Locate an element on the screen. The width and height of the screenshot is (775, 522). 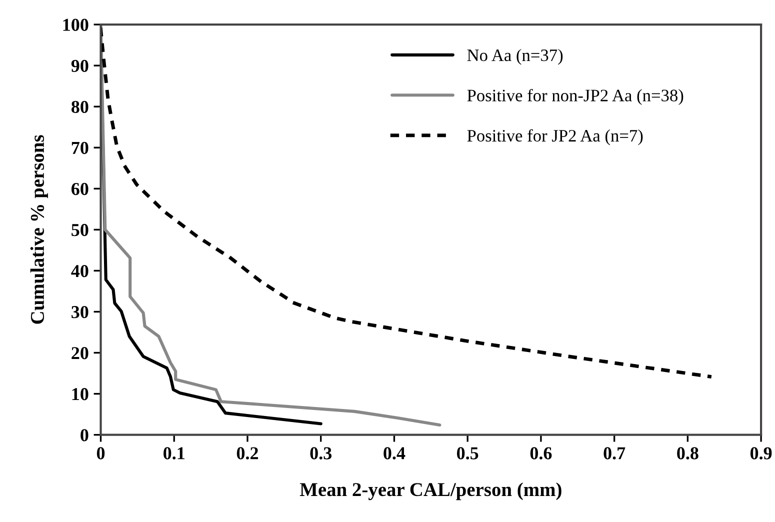
legend-label: No Aa (n=37) is located at coordinates (515, 56).